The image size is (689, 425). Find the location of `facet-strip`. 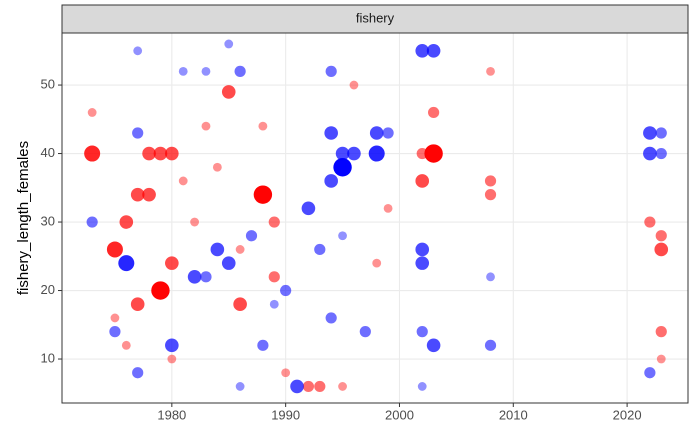

facet-strip is located at coordinates (375, 19).